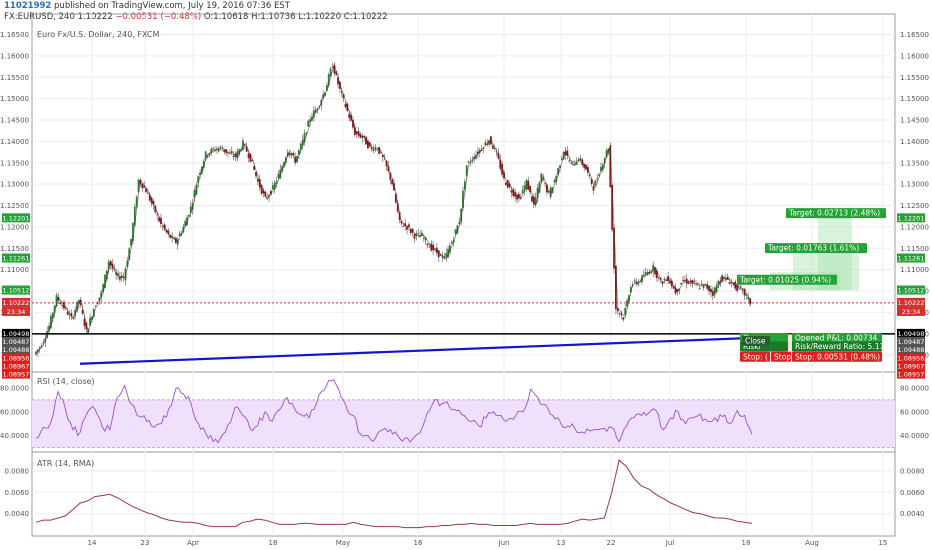  I want to click on y-tick-label: 1.14500, so click(914, 121).